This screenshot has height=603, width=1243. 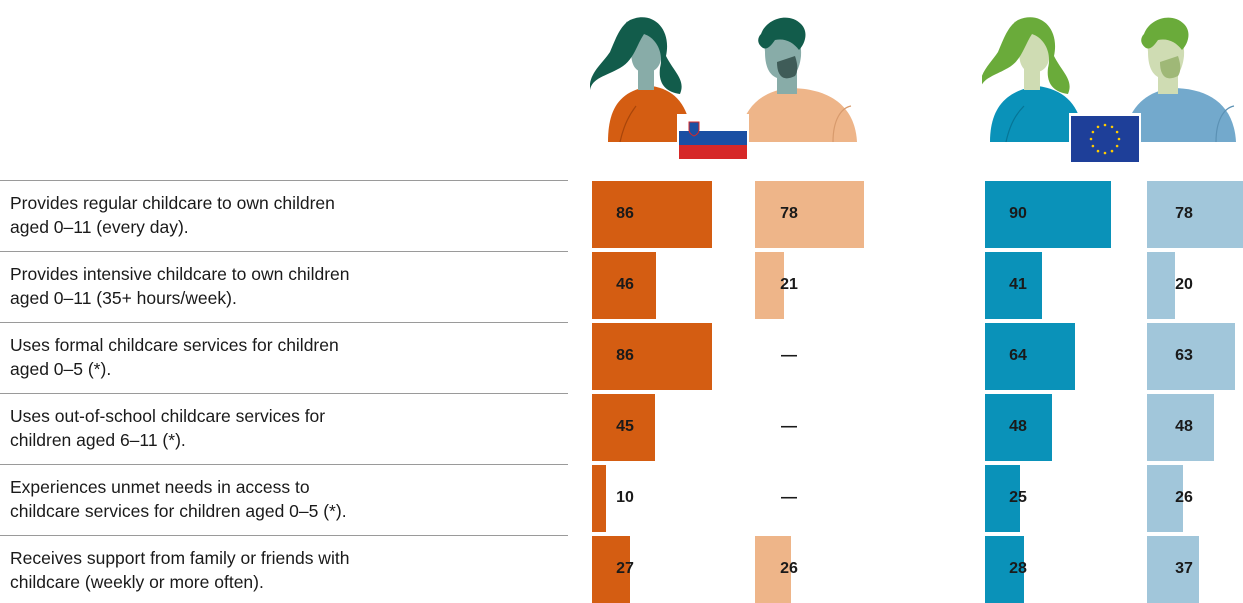 What do you see at coordinates (789, 568) in the screenshot?
I see `value-label-slovenia-men: 26` at bounding box center [789, 568].